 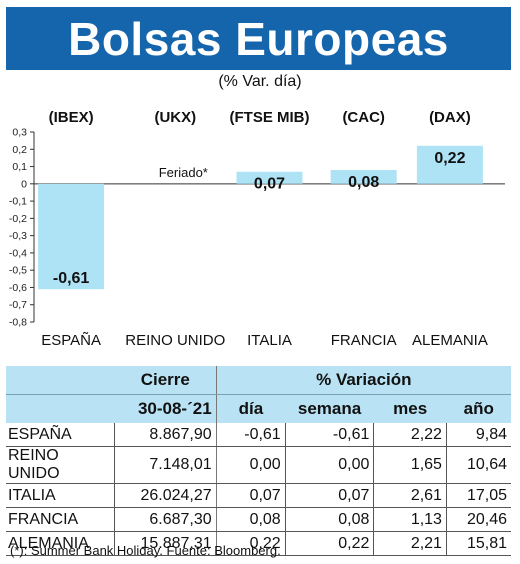 What do you see at coordinates (60, 519) in the screenshot?
I see `row-country: FRANCIA` at bounding box center [60, 519].